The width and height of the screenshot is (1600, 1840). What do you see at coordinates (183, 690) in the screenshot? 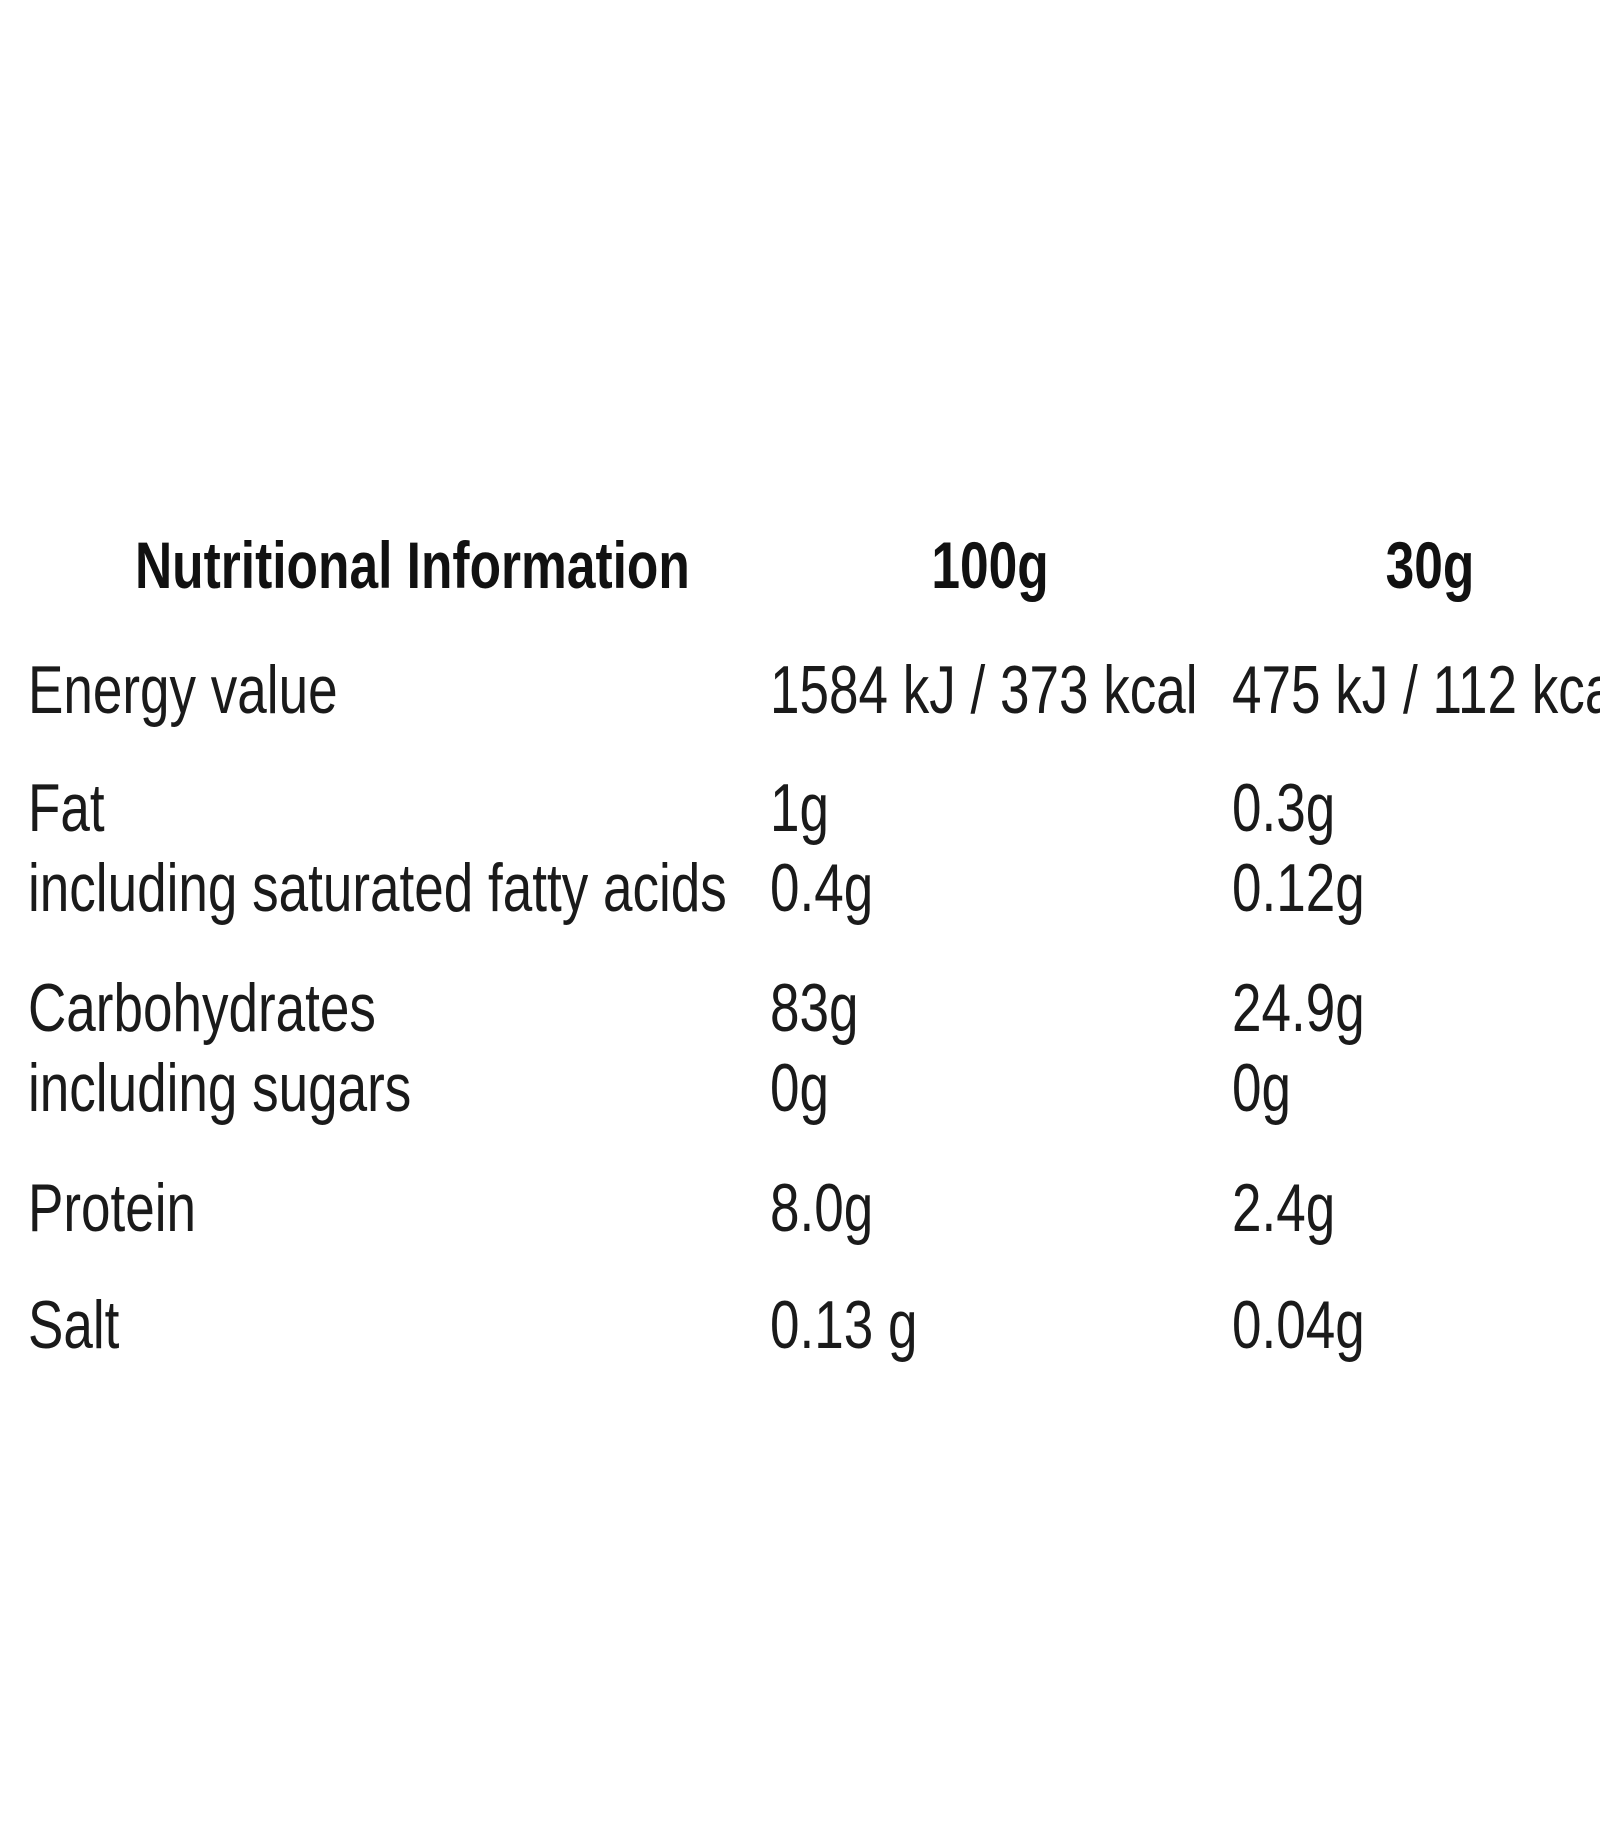
I see `row-label-energy-value: Energy value` at bounding box center [183, 690].